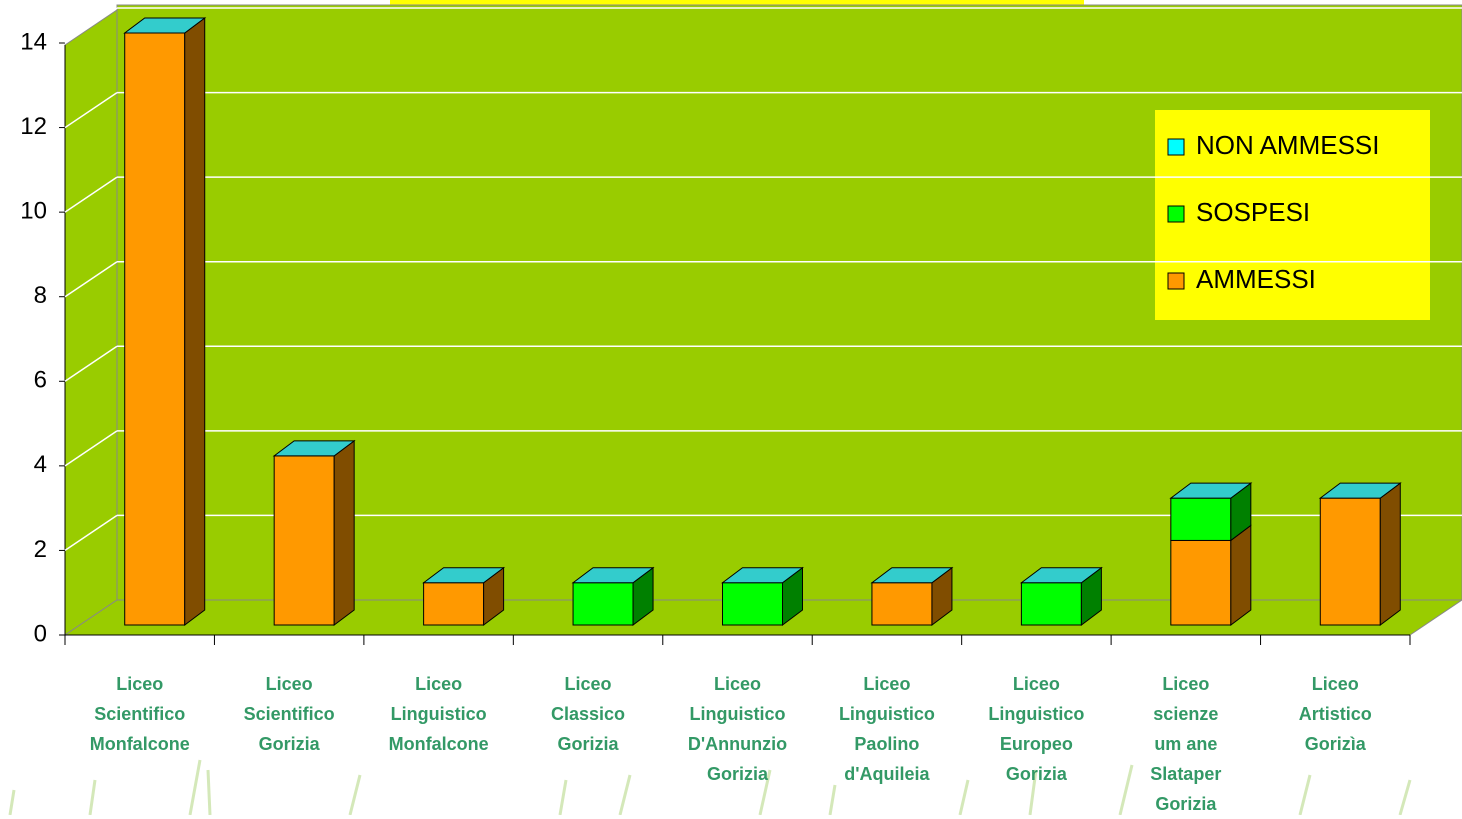 Image resolution: width=1462 pixels, height=819 pixels. I want to click on x-tick-label: Liceo Scientifico Monfalcone, so click(139, 714).